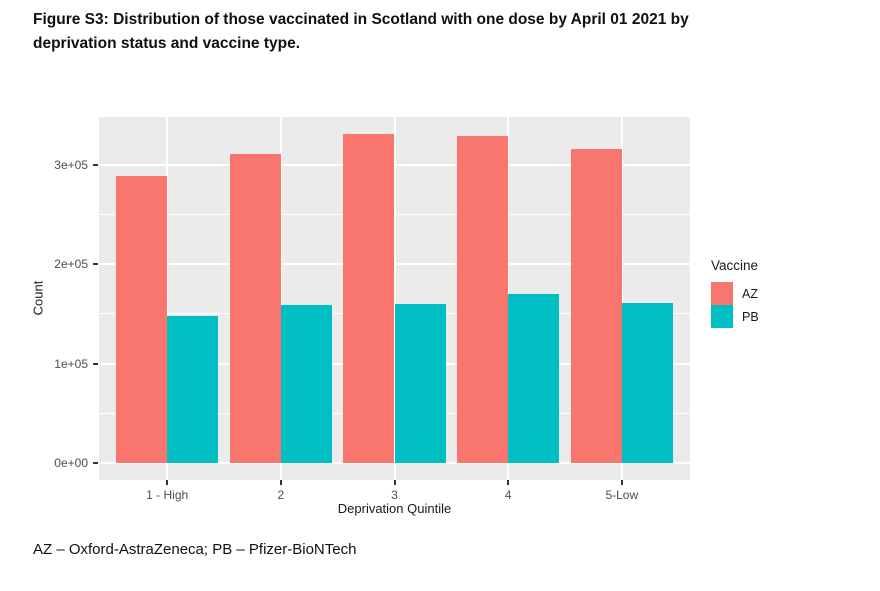  What do you see at coordinates (394, 495) in the screenshot?
I see `x-tick-label: 3` at bounding box center [394, 495].